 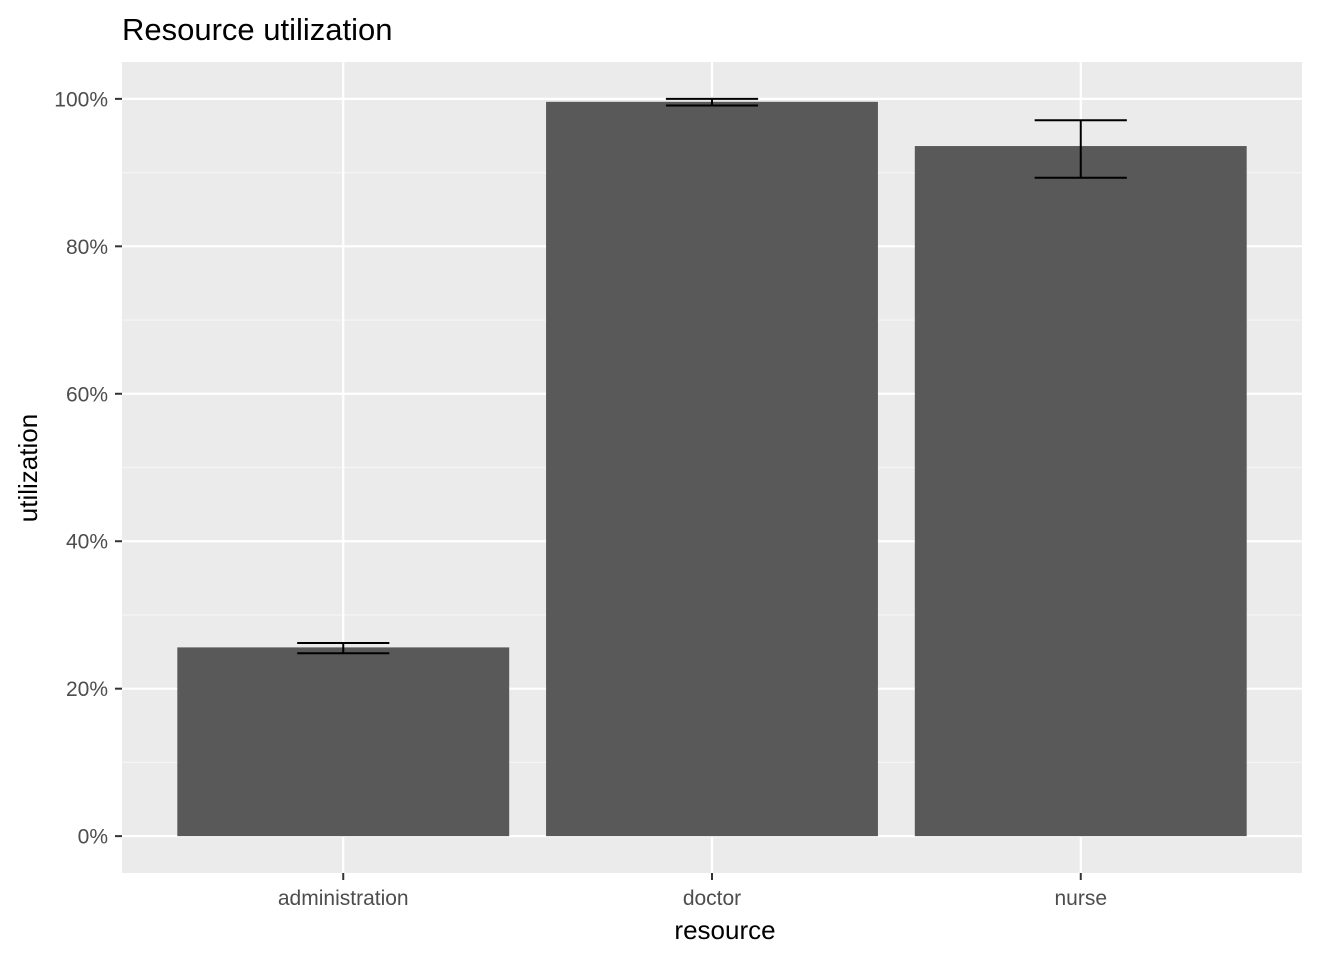 I want to click on y-tick-label: 60%, so click(x=87, y=394).